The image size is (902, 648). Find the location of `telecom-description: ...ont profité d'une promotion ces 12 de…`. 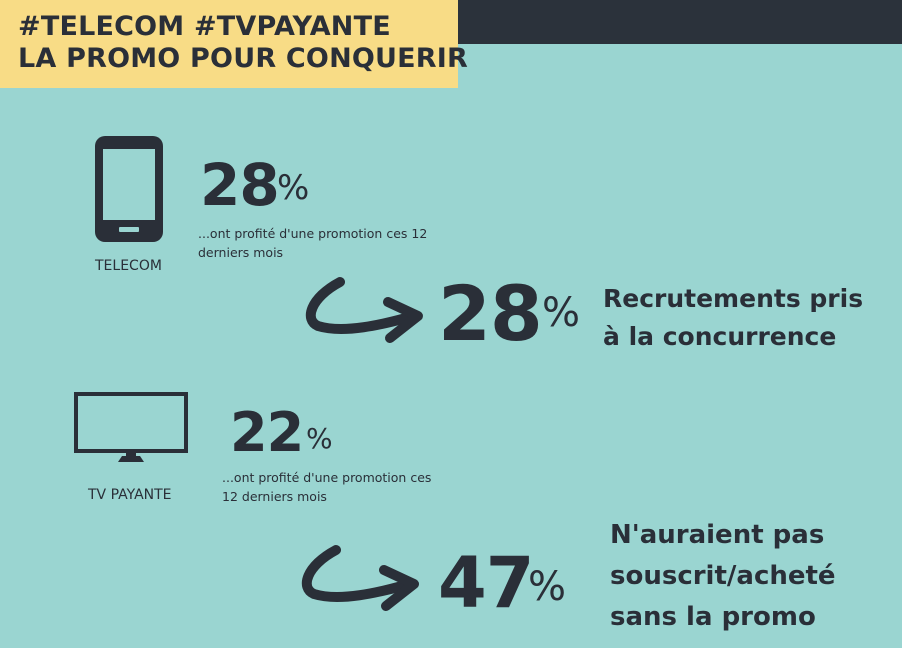

telecom-description: ...ont profité d'une promotion ces 12 de… is located at coordinates (313, 243).